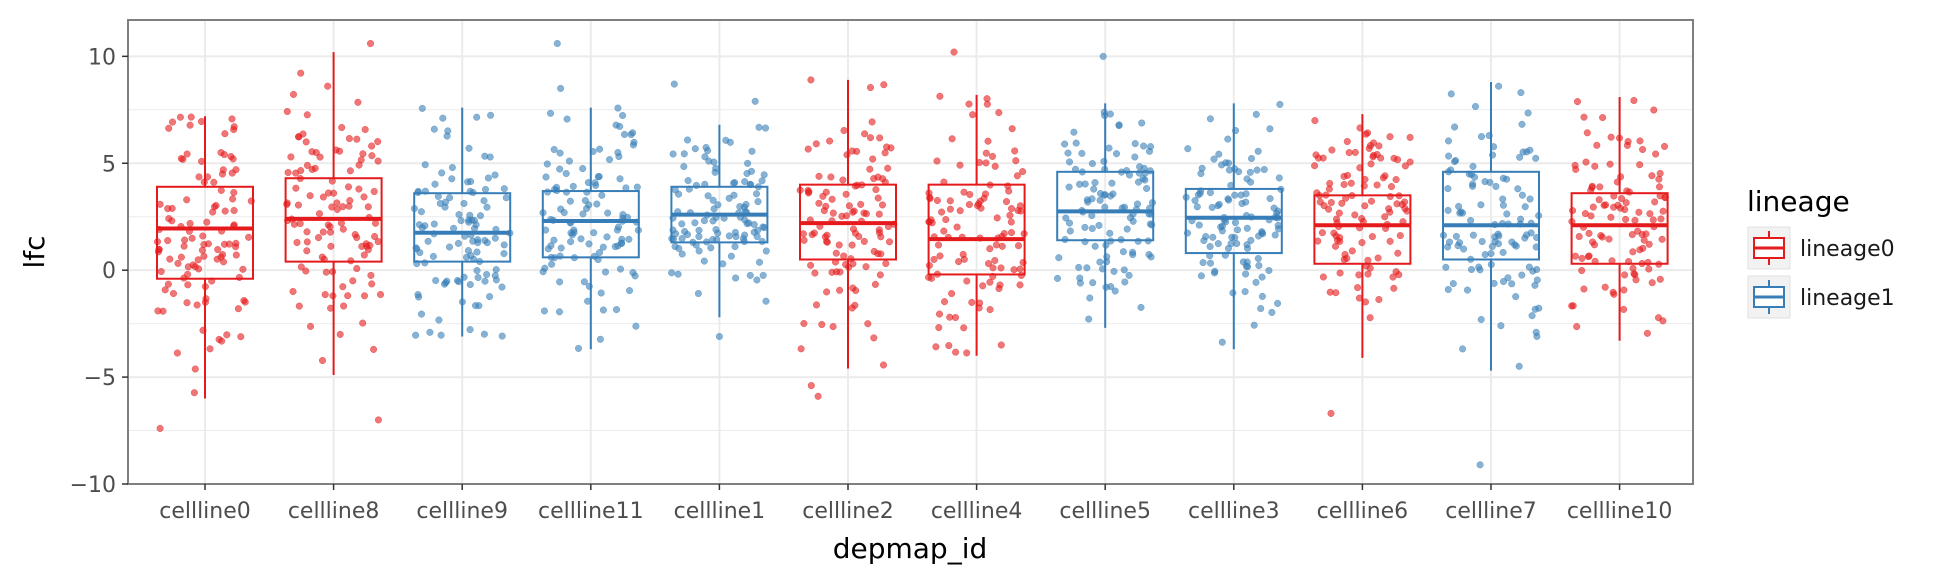  I want to click on x-tick-label: cellline2, so click(848, 511).